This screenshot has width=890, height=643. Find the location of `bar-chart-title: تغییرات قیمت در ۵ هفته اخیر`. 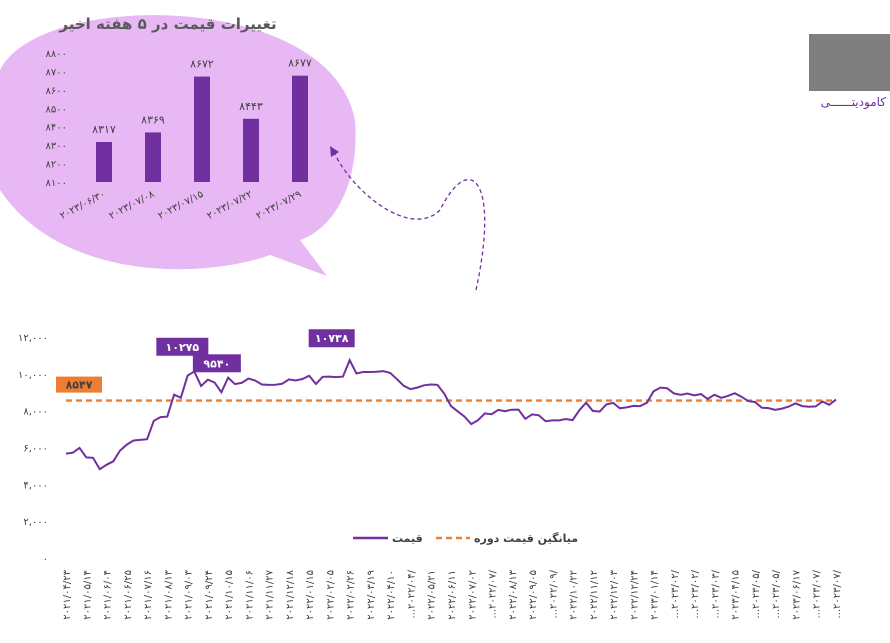

bar-chart-title: تغییرات قیمت در ۵ هفته اخیر is located at coordinates (167, 24).